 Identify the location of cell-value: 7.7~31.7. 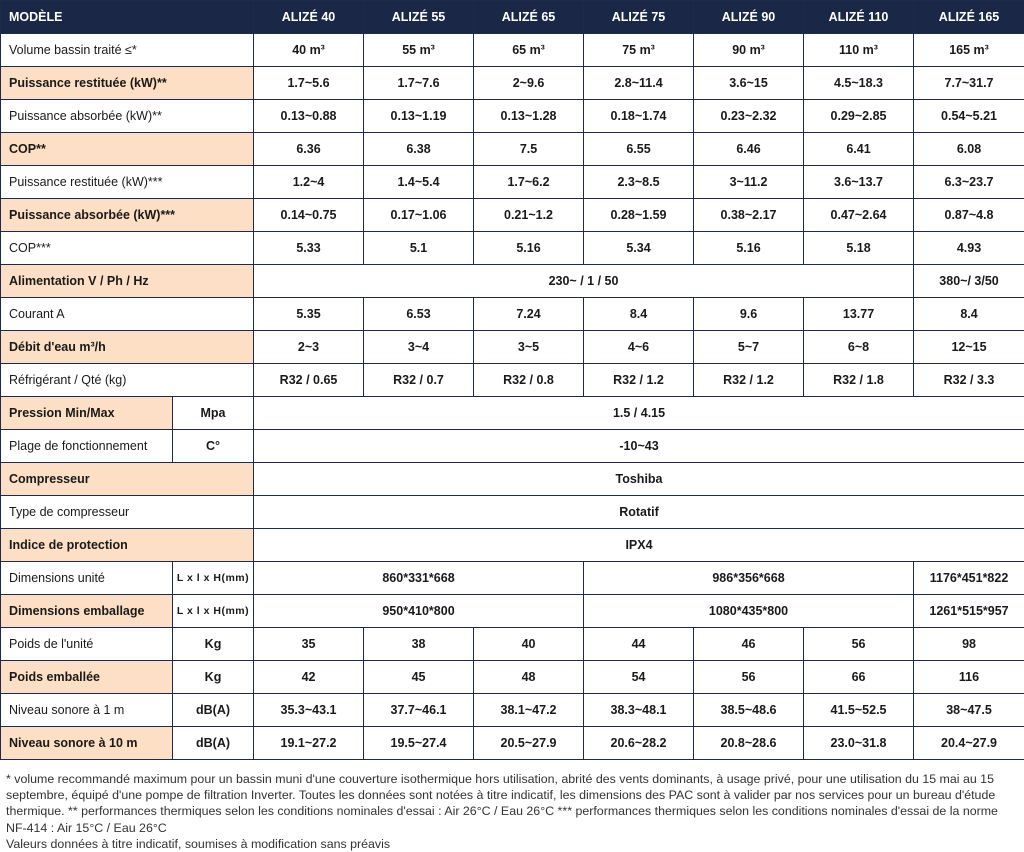
(969, 83).